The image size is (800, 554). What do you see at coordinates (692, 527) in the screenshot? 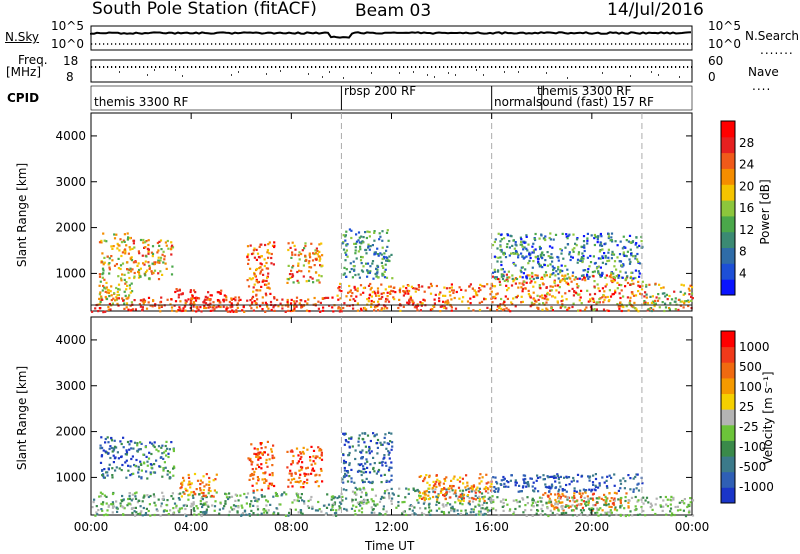
I see `x-tick-label: 00:00` at bounding box center [692, 527].